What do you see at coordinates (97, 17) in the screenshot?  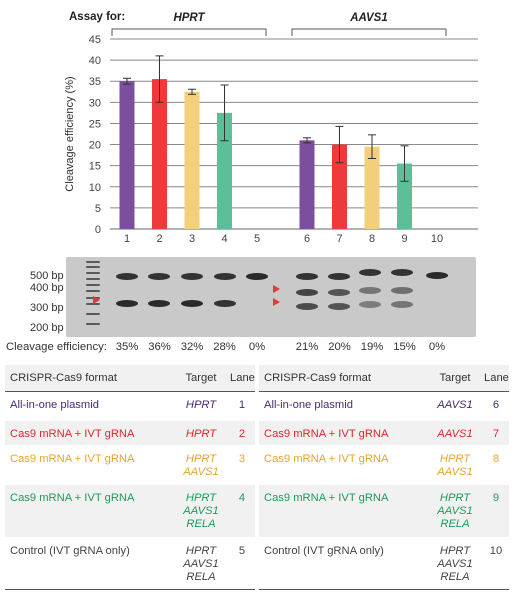 I see `assay-for-label: Assay for:` at bounding box center [97, 17].